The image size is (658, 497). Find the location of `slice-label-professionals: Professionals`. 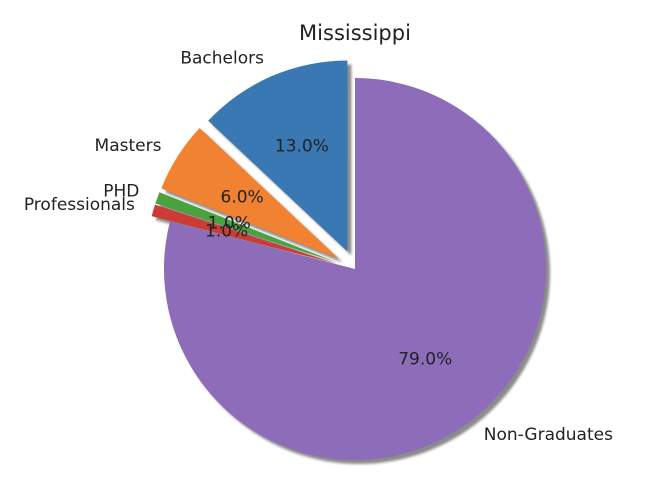

slice-label-professionals: Professionals is located at coordinates (79, 205).